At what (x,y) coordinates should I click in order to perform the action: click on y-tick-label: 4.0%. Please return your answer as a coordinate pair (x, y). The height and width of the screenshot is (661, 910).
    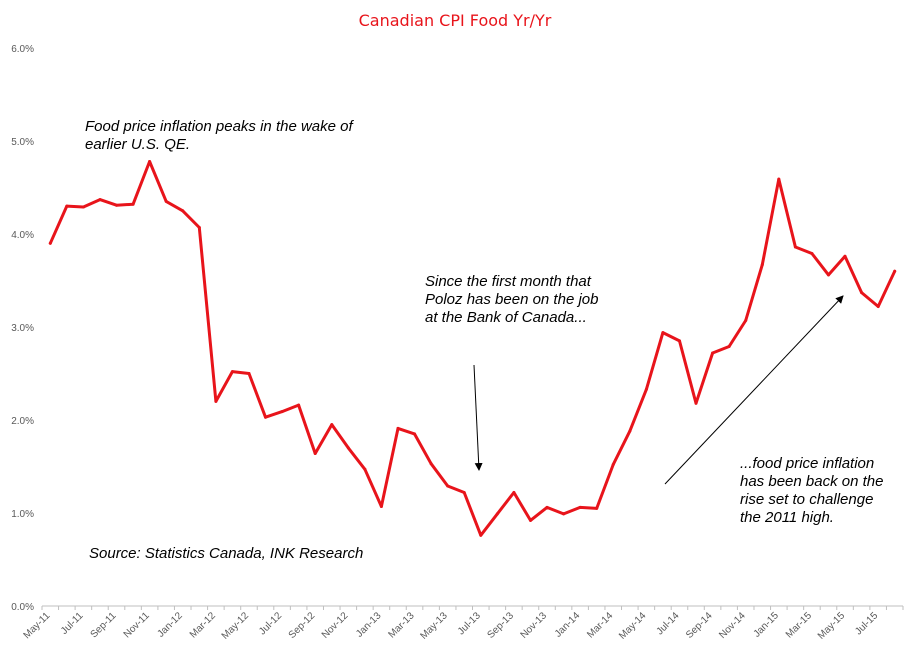
    Looking at the image, I should click on (22, 235).